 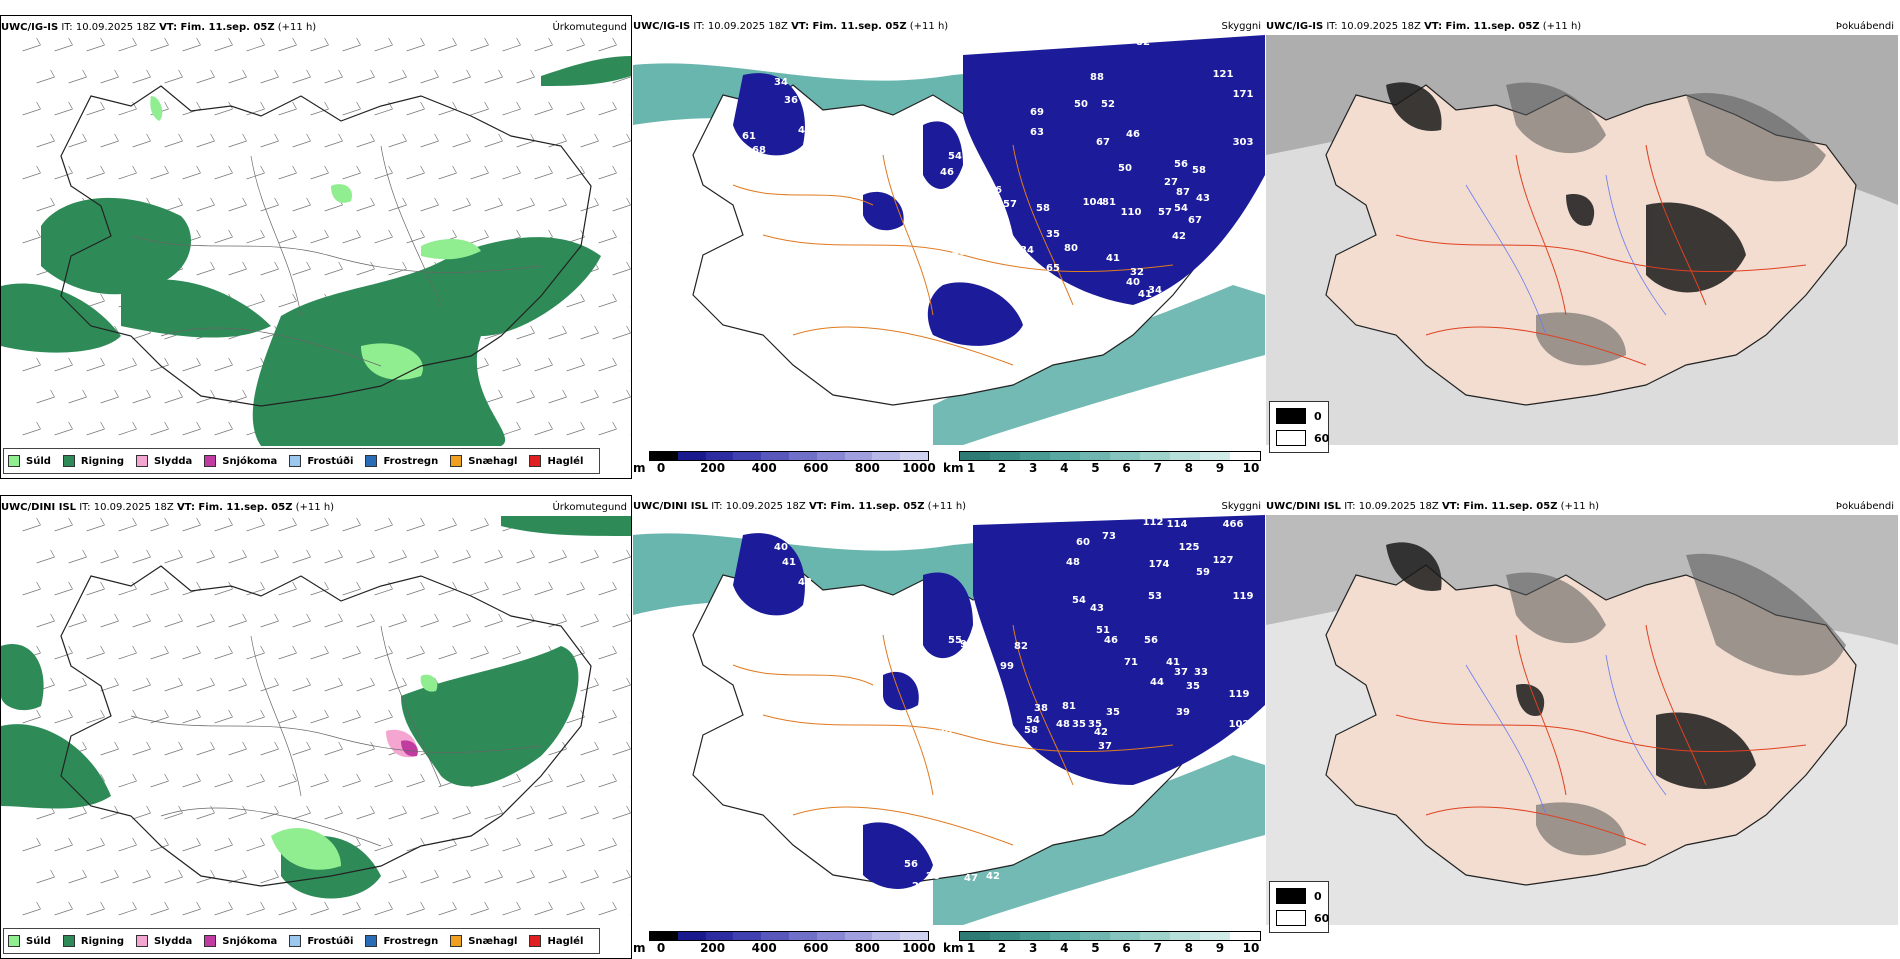 I want to click on rivers, so click(x=1566, y=255).